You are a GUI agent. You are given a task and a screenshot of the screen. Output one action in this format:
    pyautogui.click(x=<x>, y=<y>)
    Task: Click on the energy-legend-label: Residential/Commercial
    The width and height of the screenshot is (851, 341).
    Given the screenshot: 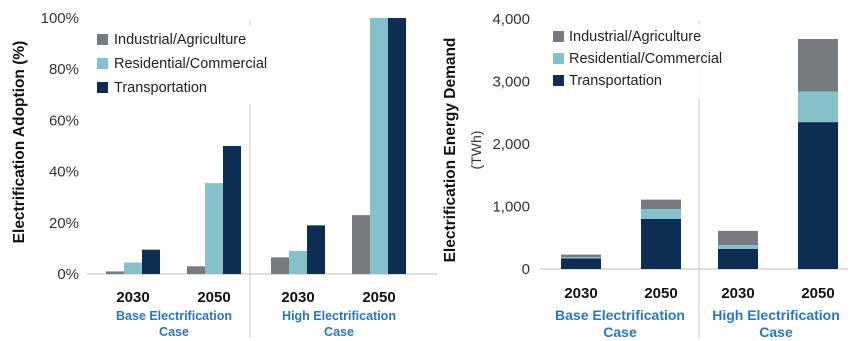 What is the action you would take?
    pyautogui.click(x=645, y=59)
    